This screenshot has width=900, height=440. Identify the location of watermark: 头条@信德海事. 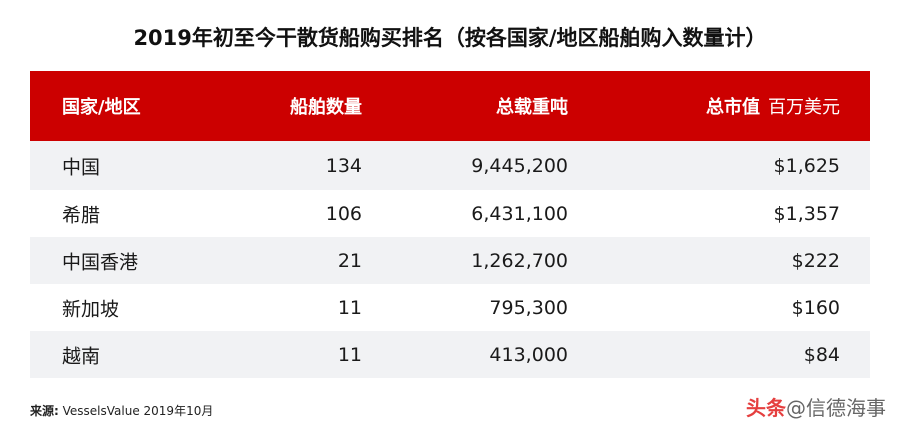
(816, 406).